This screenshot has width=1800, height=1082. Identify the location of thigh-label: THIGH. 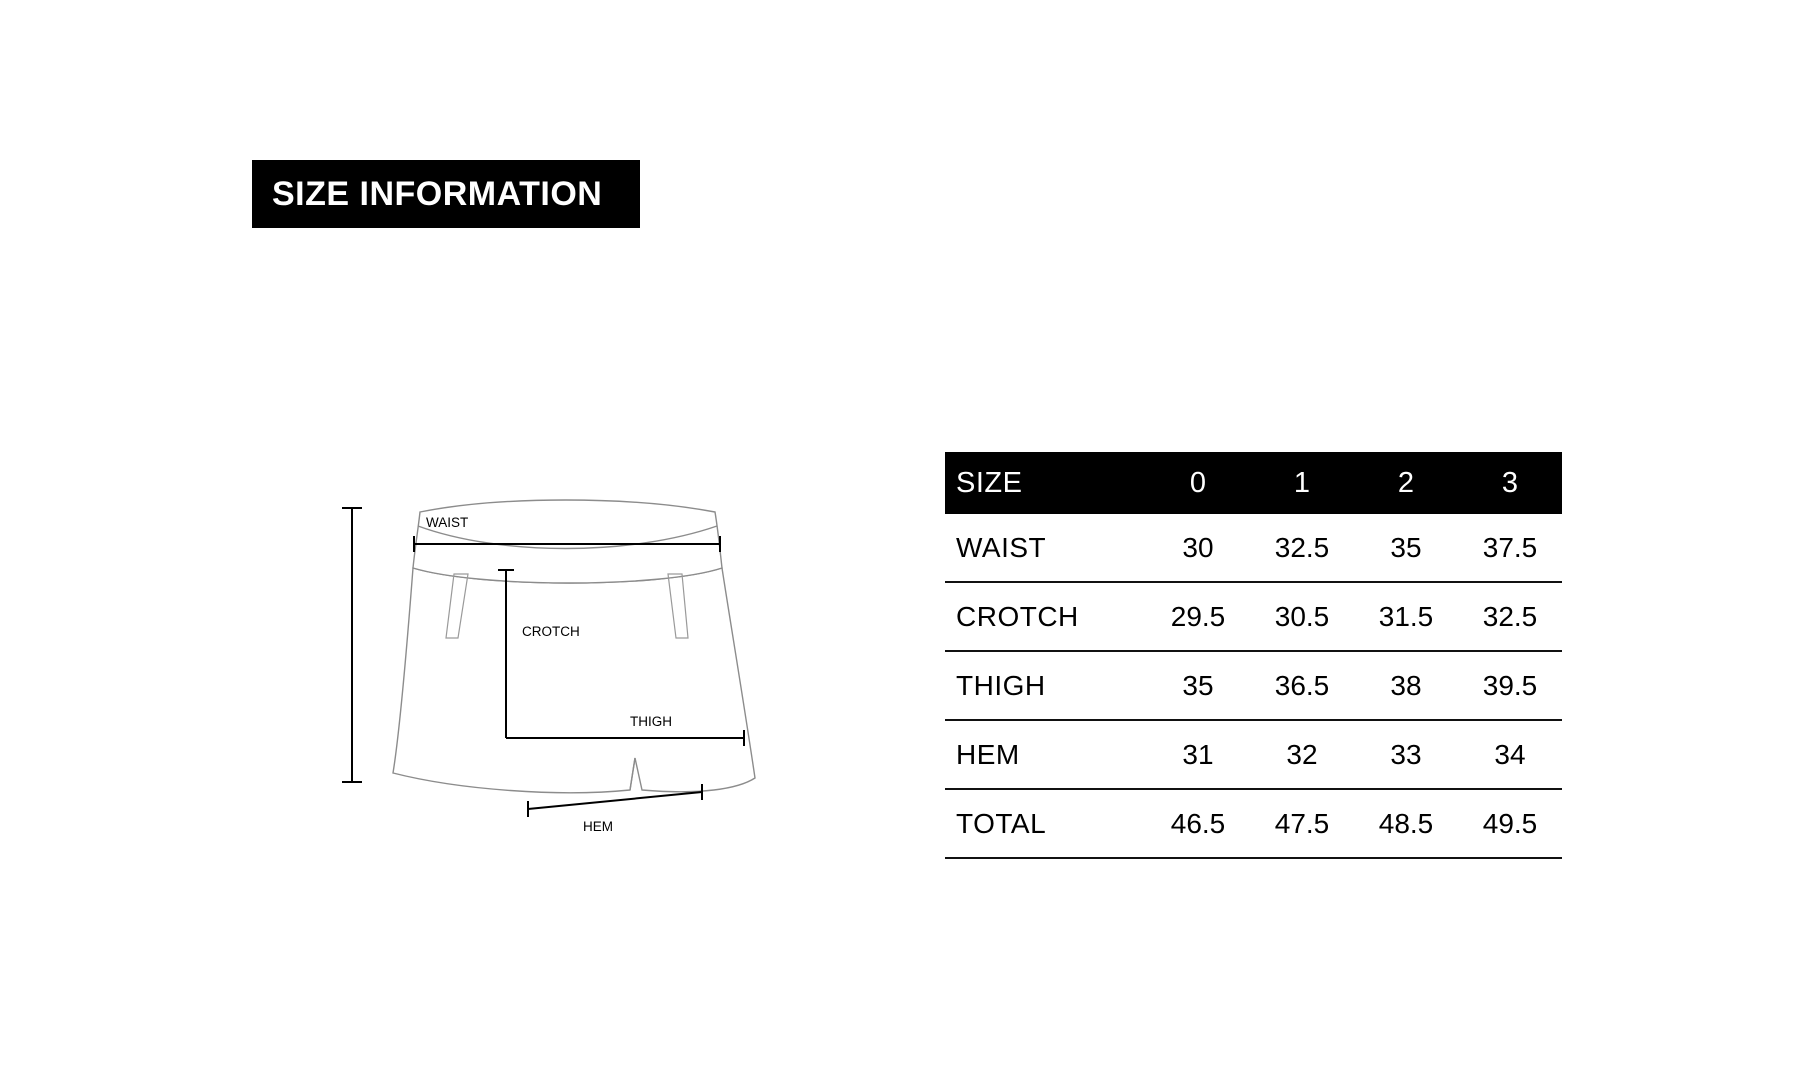
(651, 721).